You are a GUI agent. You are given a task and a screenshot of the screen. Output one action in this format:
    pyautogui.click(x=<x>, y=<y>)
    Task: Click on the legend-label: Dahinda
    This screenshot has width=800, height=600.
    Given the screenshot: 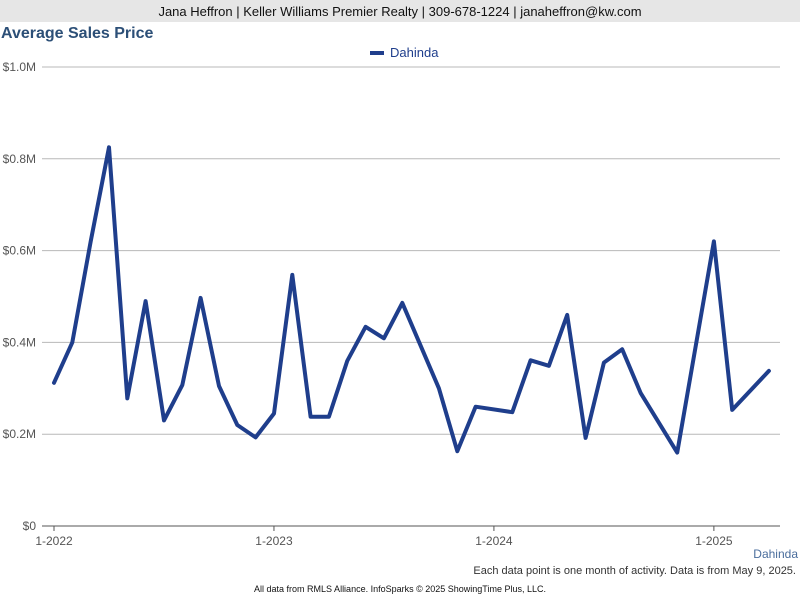 What is the action you would take?
    pyautogui.click(x=414, y=52)
    